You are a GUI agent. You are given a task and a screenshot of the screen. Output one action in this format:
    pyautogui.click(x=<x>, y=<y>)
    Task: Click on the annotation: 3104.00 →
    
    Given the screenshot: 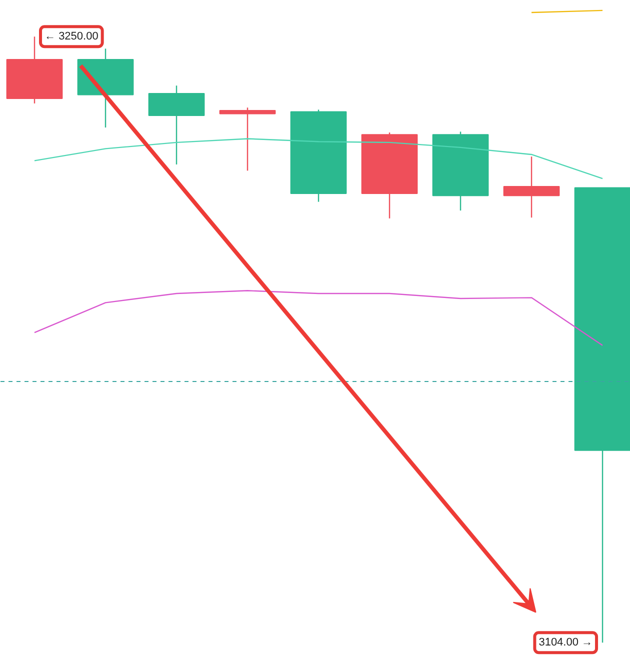 What is the action you would take?
    pyautogui.click(x=565, y=642)
    